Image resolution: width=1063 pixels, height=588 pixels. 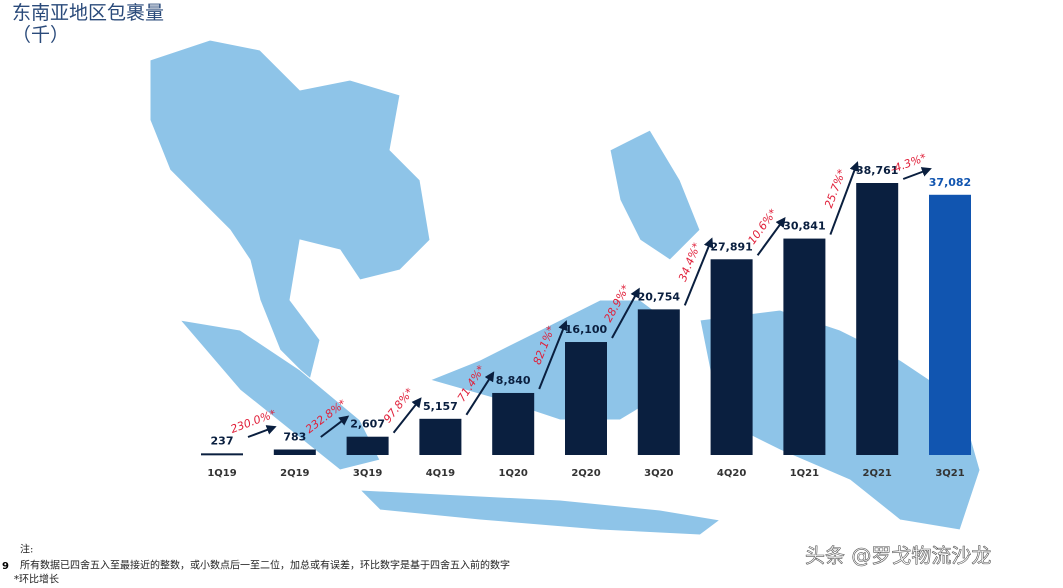 What do you see at coordinates (26, 549) in the screenshot?
I see `note: 注:` at bounding box center [26, 549].